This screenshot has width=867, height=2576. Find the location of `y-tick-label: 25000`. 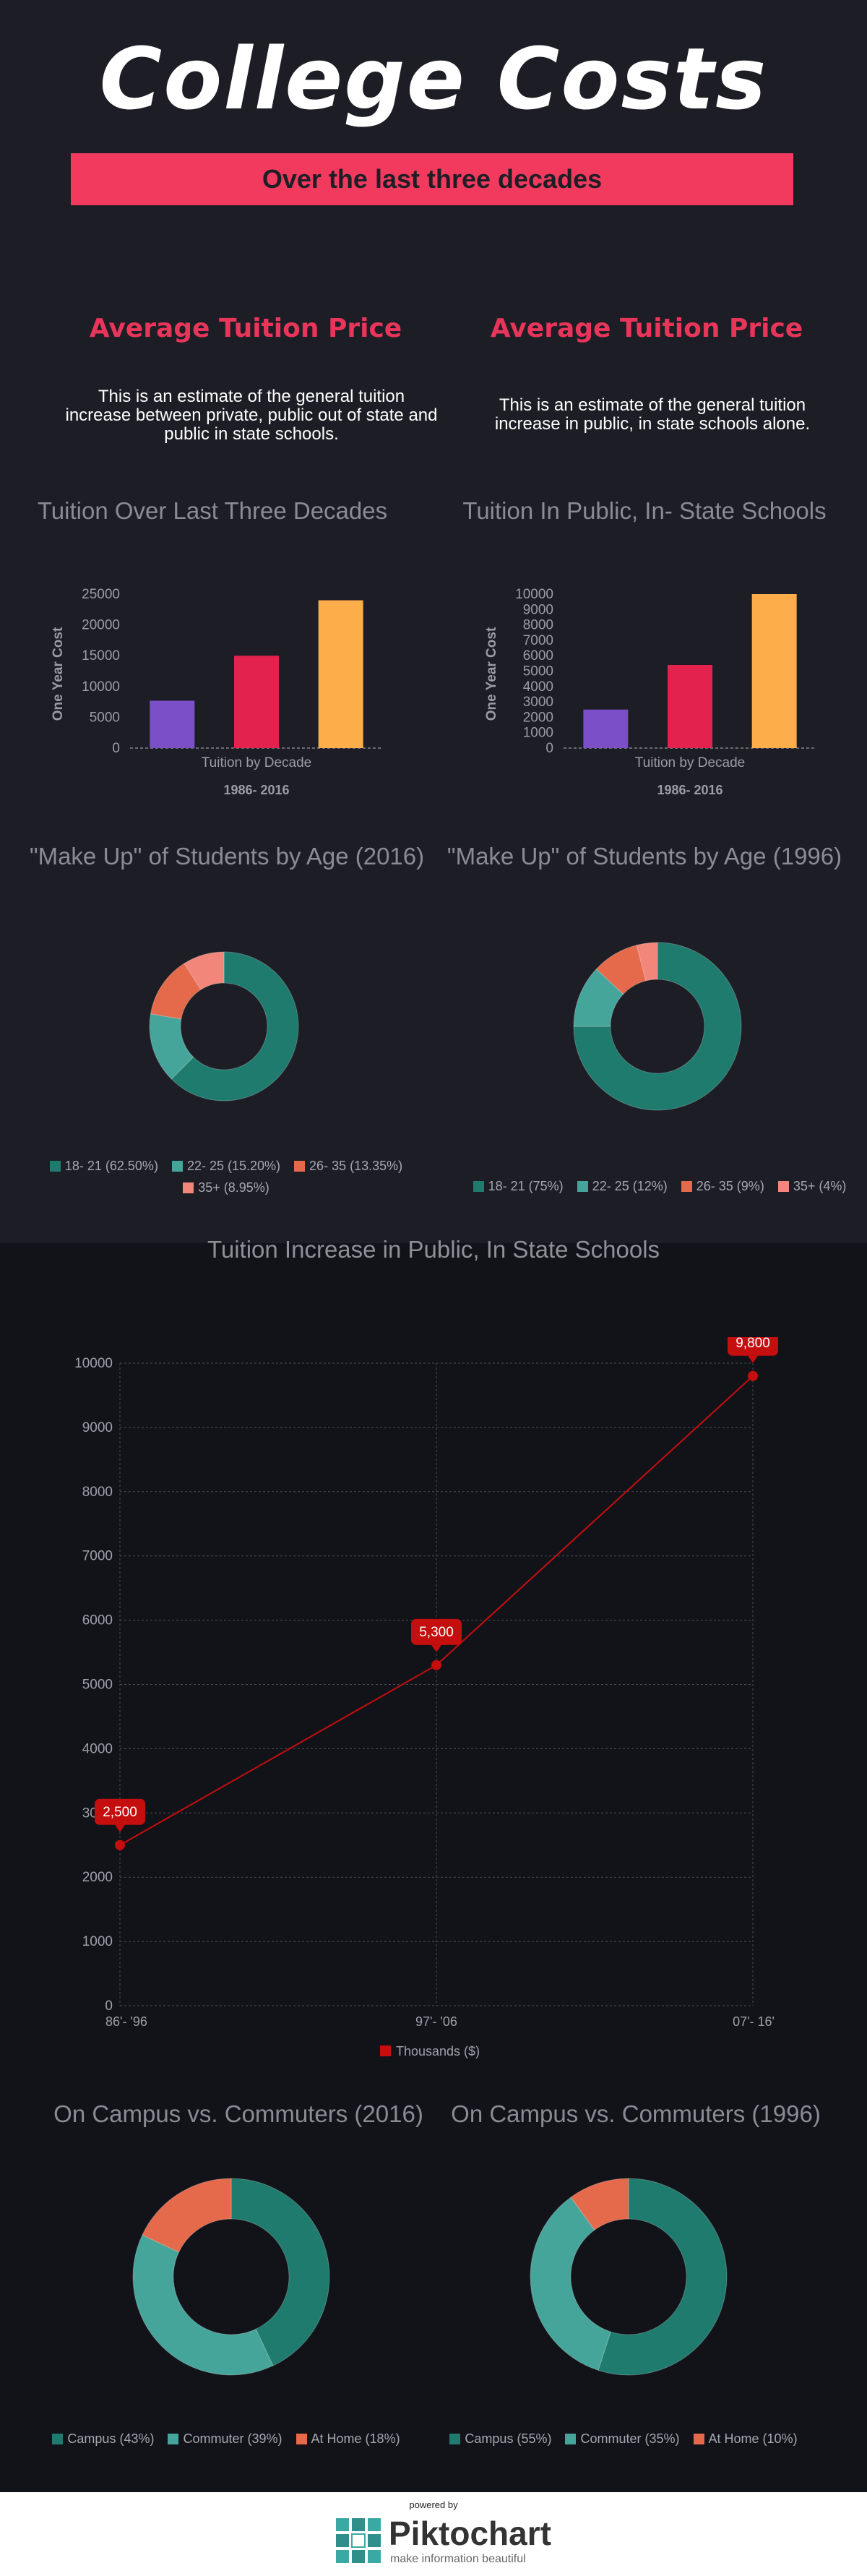

y-tick-label: 25000 is located at coordinates (101, 595).